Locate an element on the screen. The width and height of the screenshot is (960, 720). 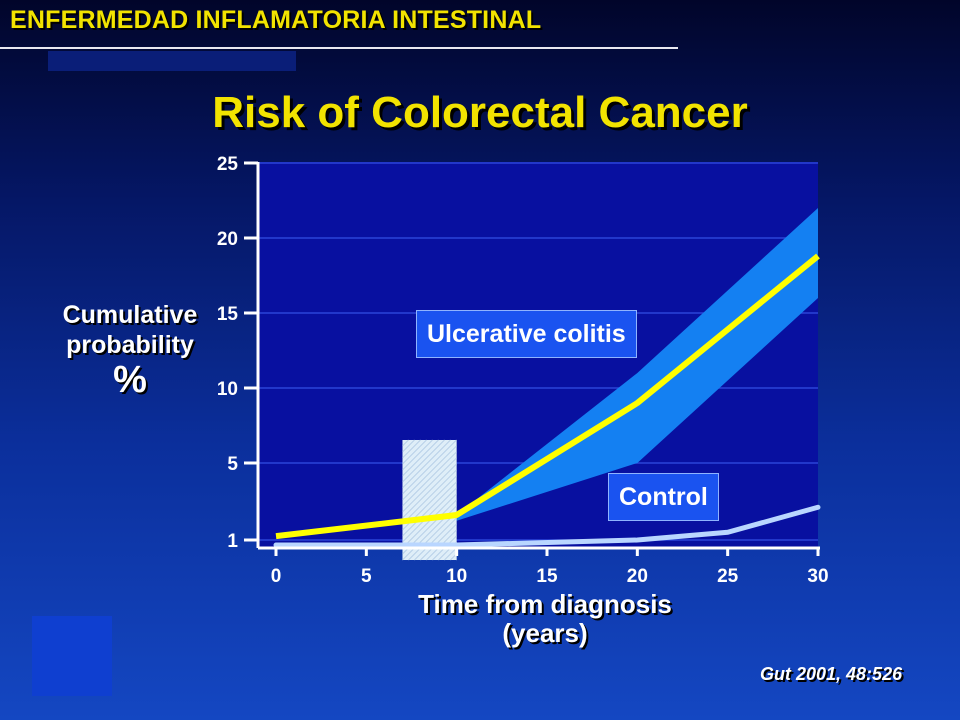
citation: Gut 2001, 48:526 is located at coordinates (831, 674).